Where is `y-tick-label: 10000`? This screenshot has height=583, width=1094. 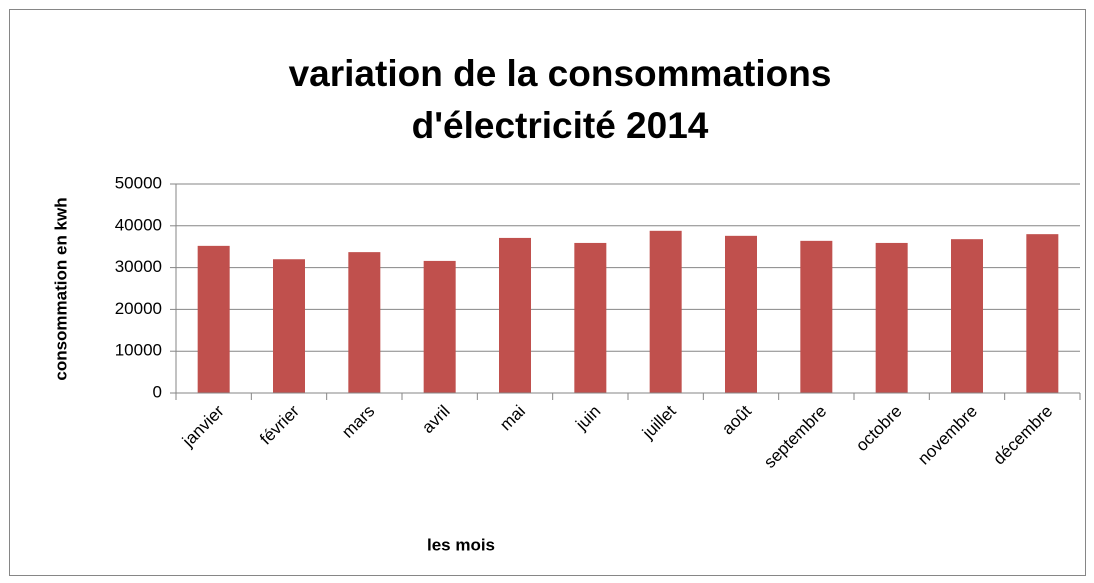
y-tick-label: 10000 is located at coordinates (138, 350).